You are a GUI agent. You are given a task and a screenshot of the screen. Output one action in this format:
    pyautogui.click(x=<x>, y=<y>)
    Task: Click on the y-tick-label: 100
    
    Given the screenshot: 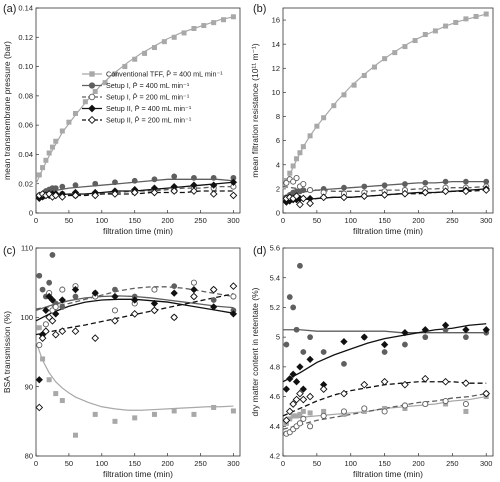 What is the action you would take?
    pyautogui.click(x=26, y=317)
    